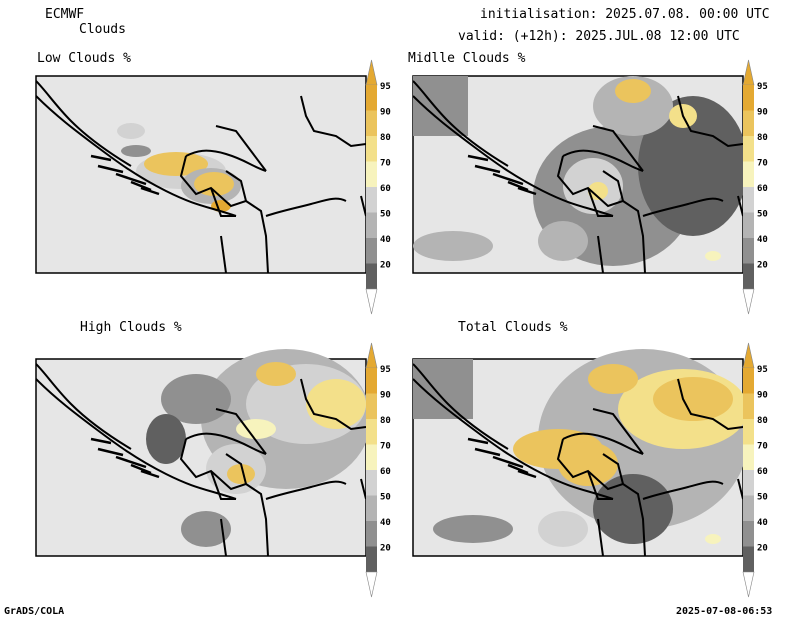 The image size is (800, 619). Describe the element at coordinates (102, 29) in the screenshot. I see `product-label: Clouds` at that location.